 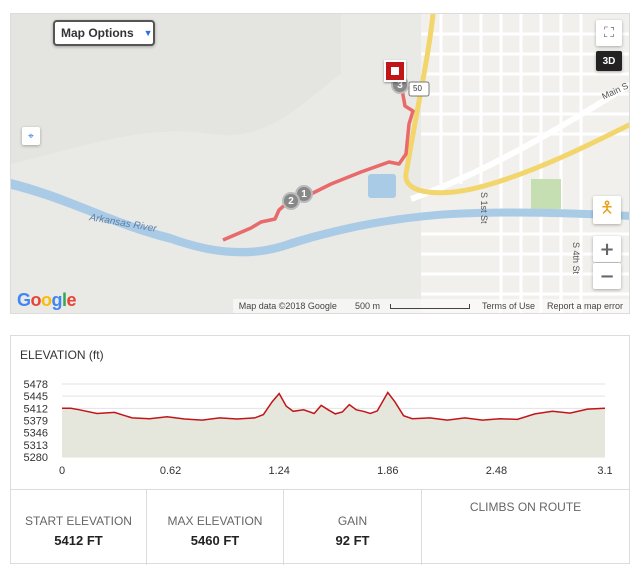 What do you see at coordinates (62, 355) in the screenshot?
I see `elevation-title: ELEVATION (ft)` at bounding box center [62, 355].